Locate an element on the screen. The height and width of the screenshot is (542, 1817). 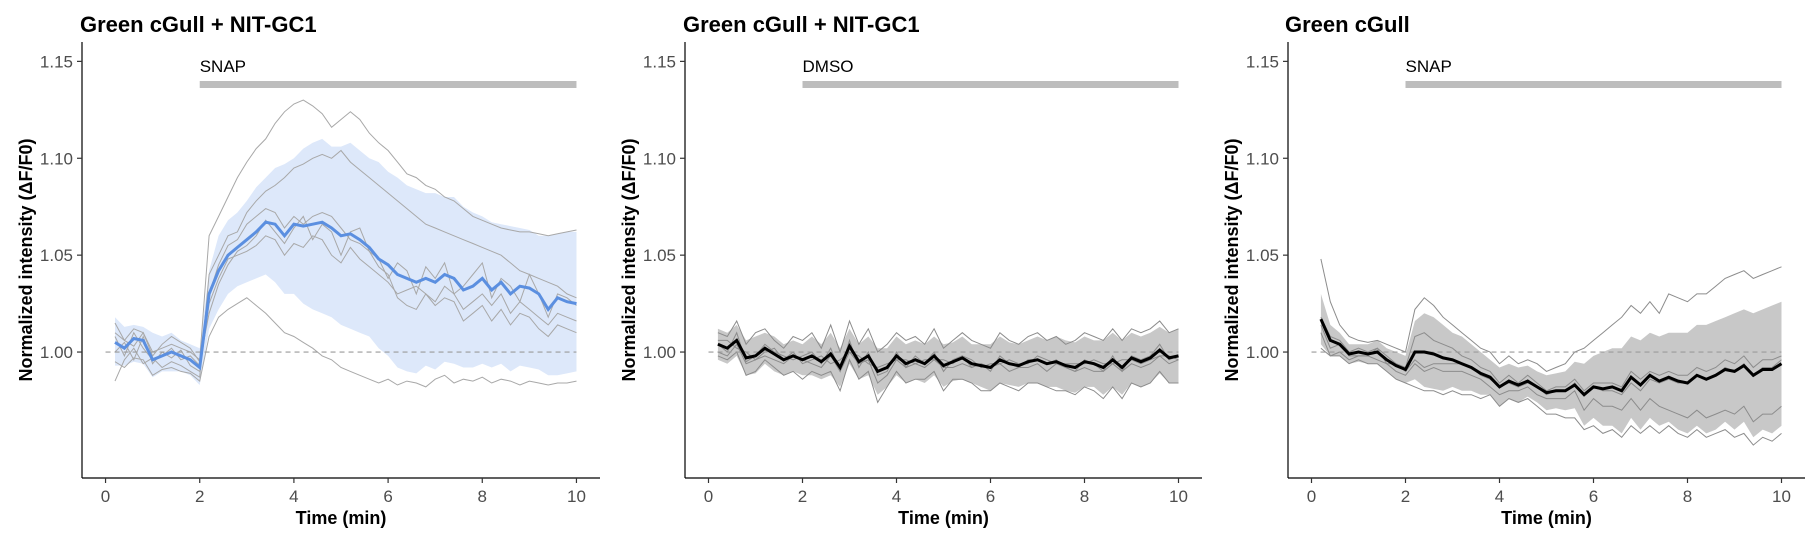
chart-title: Green cGull is located at coordinates (1347, 24).